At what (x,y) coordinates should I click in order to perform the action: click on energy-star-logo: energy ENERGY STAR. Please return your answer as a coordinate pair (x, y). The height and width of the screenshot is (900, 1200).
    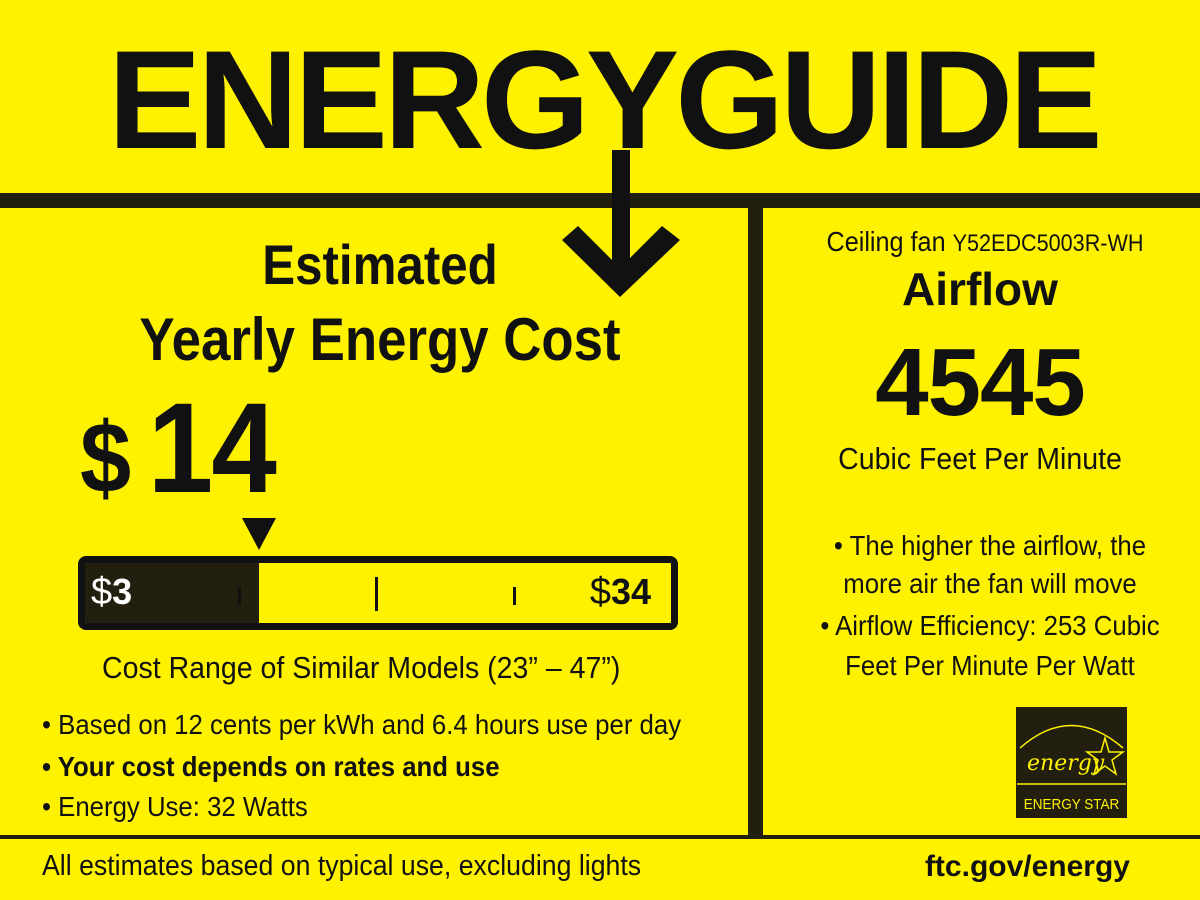
    Looking at the image, I should click on (1071, 762).